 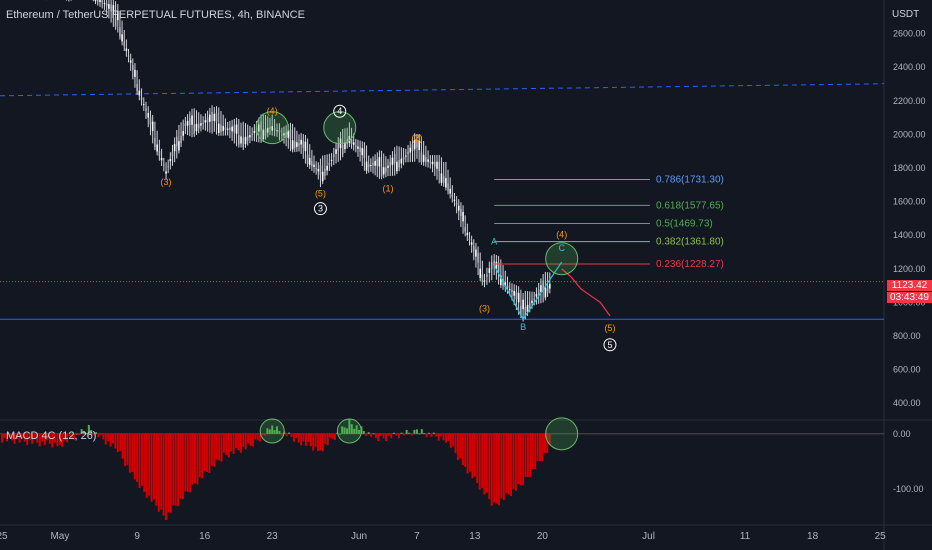 I want to click on x-tick-label: 9, so click(x=137, y=536).